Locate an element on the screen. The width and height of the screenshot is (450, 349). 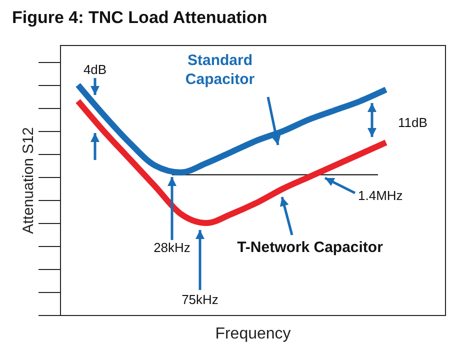
chart-title: Figure 4: TNC Load Attenuation is located at coordinates (140, 17).